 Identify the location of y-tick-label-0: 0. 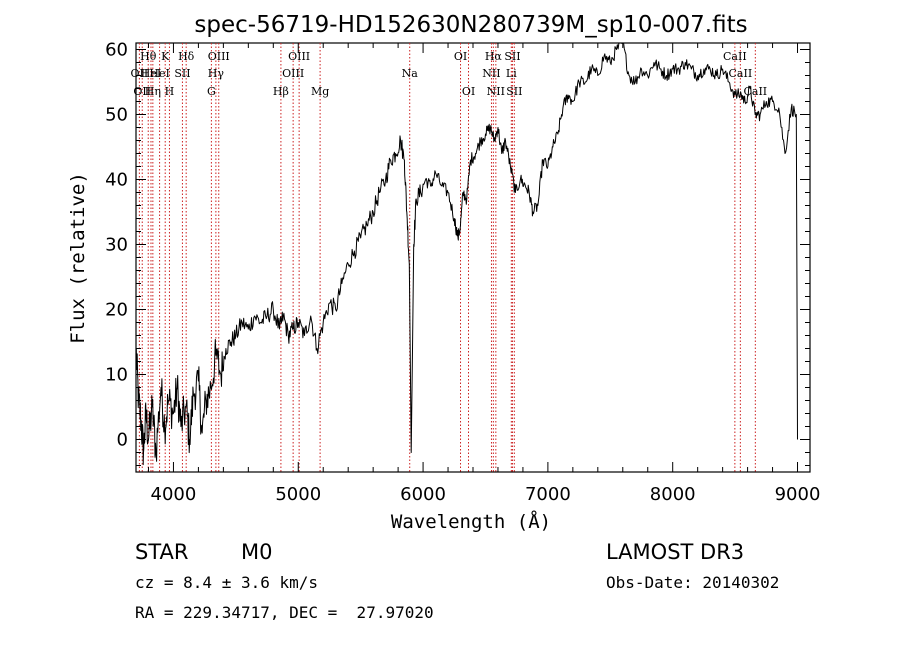
(122, 440).